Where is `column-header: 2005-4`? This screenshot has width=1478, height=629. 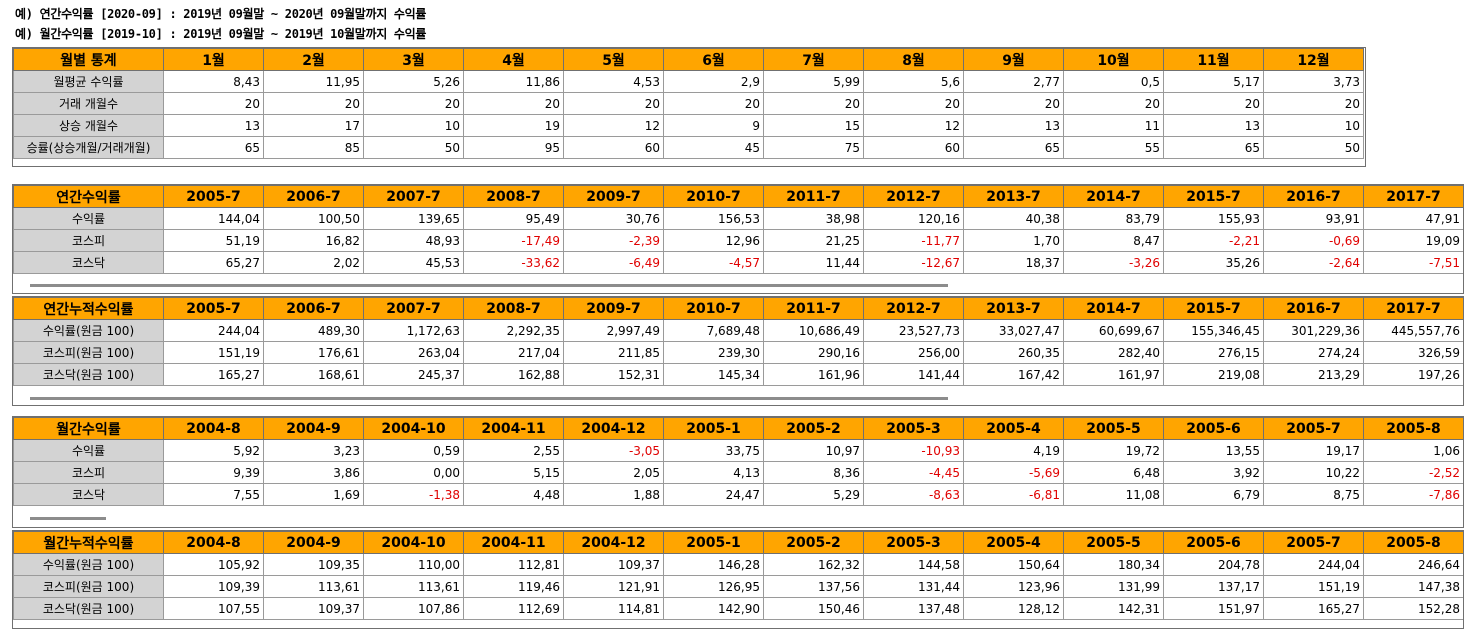 column-header: 2005-4 is located at coordinates (1013, 428).